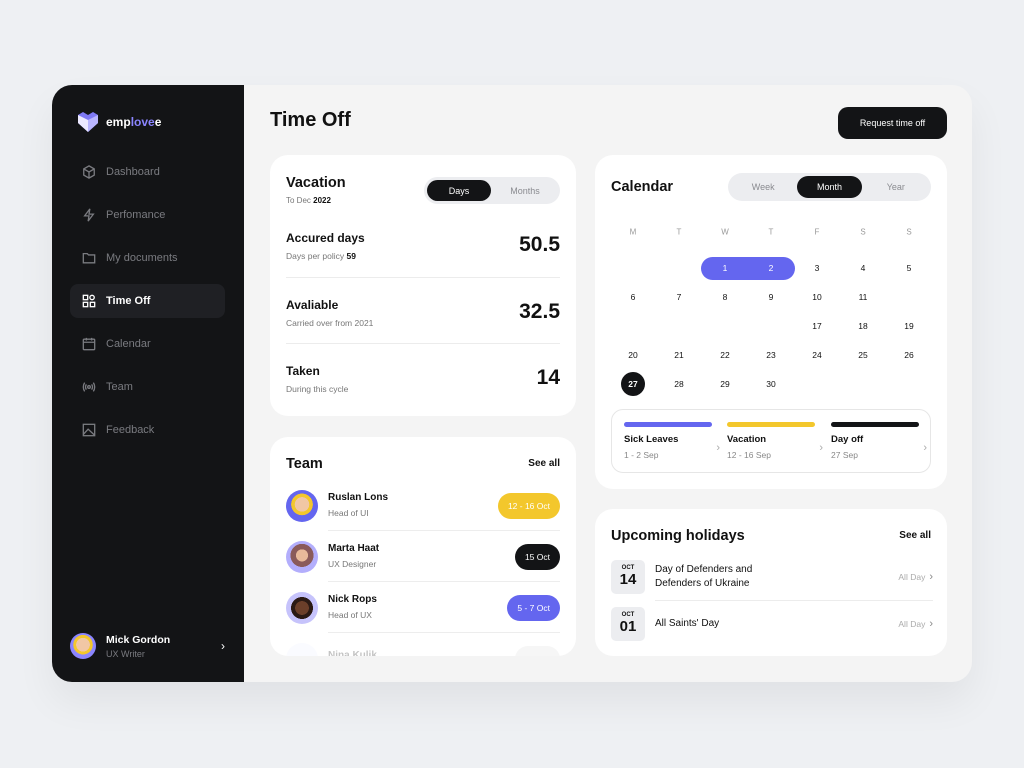  I want to click on time-off-badge: 12 Oct, so click(537, 650).